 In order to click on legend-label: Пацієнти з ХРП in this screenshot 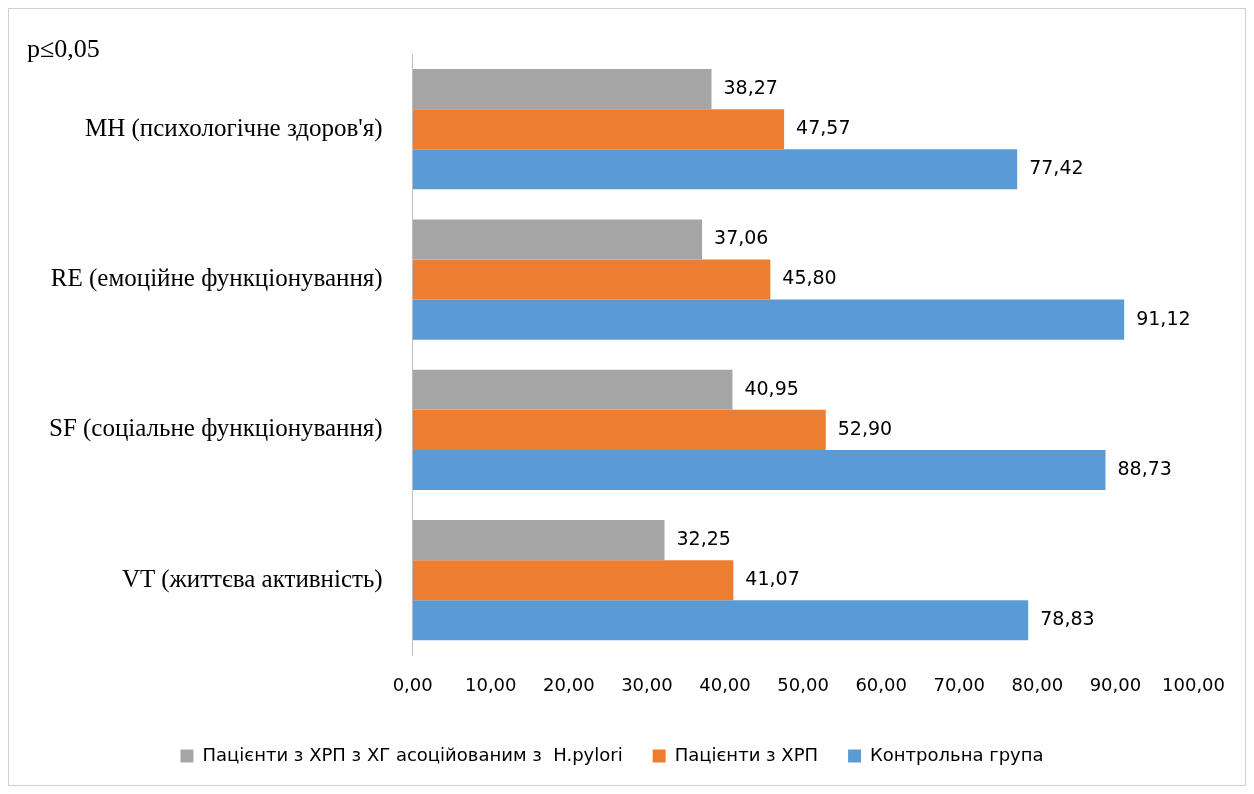, I will do `click(746, 754)`.